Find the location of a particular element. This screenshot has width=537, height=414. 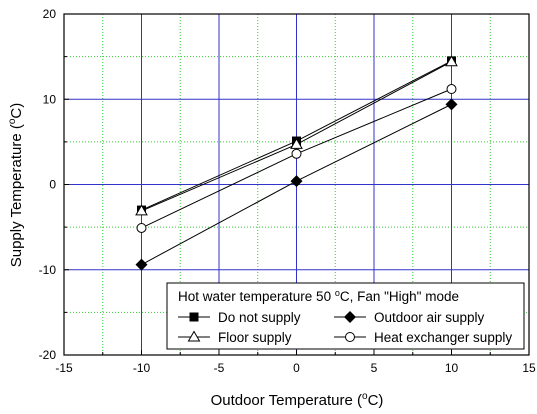

y-tick-label: -20 is located at coordinates (48, 355).